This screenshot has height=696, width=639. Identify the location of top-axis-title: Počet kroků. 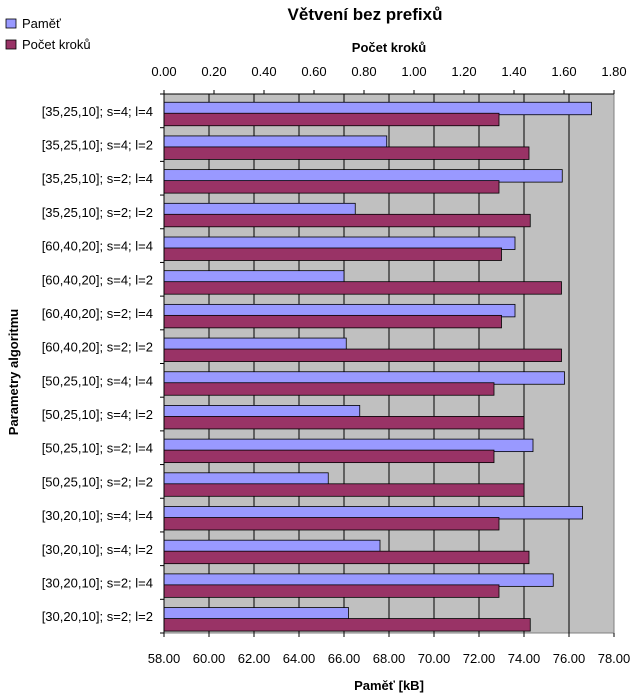
(389, 47).